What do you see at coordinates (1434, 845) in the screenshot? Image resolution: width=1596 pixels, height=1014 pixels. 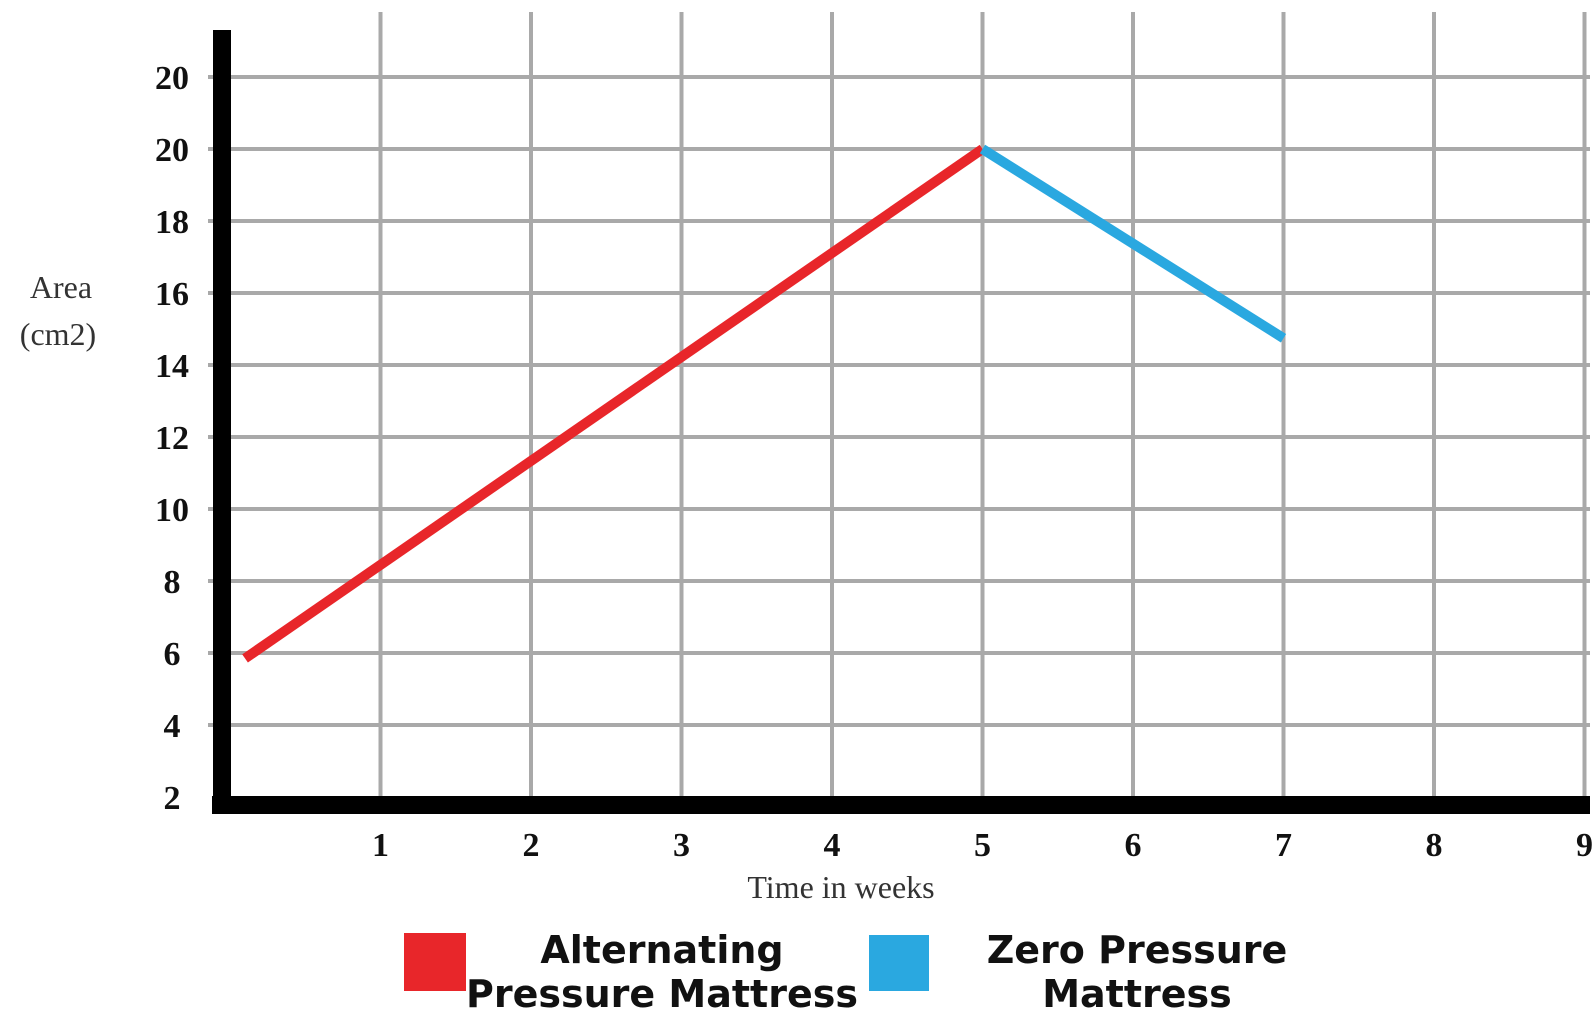 I see `x-tick-label: 8` at bounding box center [1434, 845].